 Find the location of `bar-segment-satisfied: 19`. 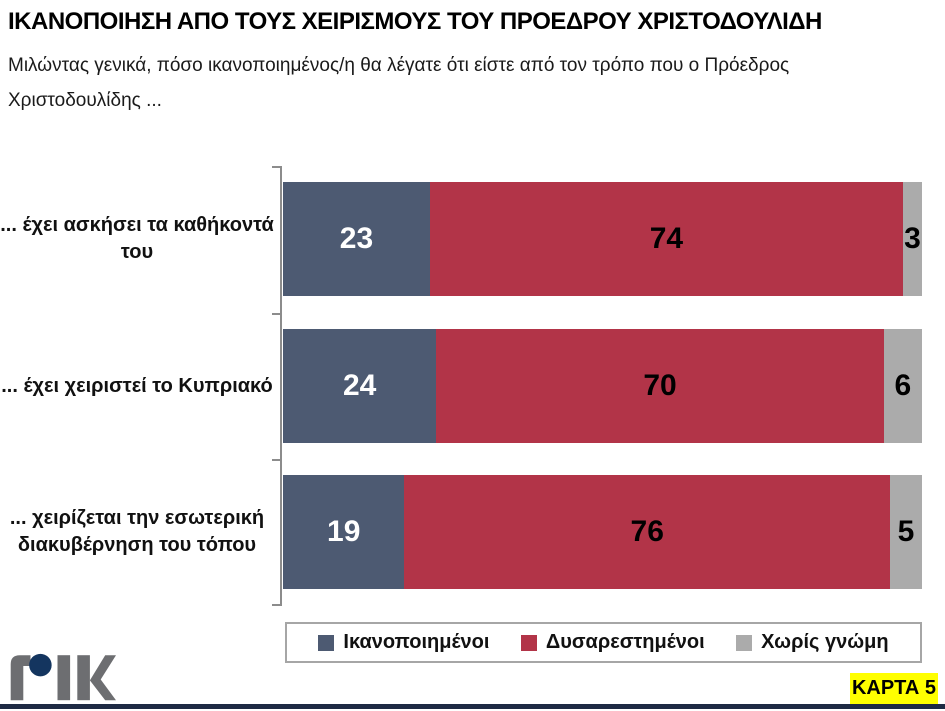

bar-segment-satisfied: 19 is located at coordinates (344, 532).